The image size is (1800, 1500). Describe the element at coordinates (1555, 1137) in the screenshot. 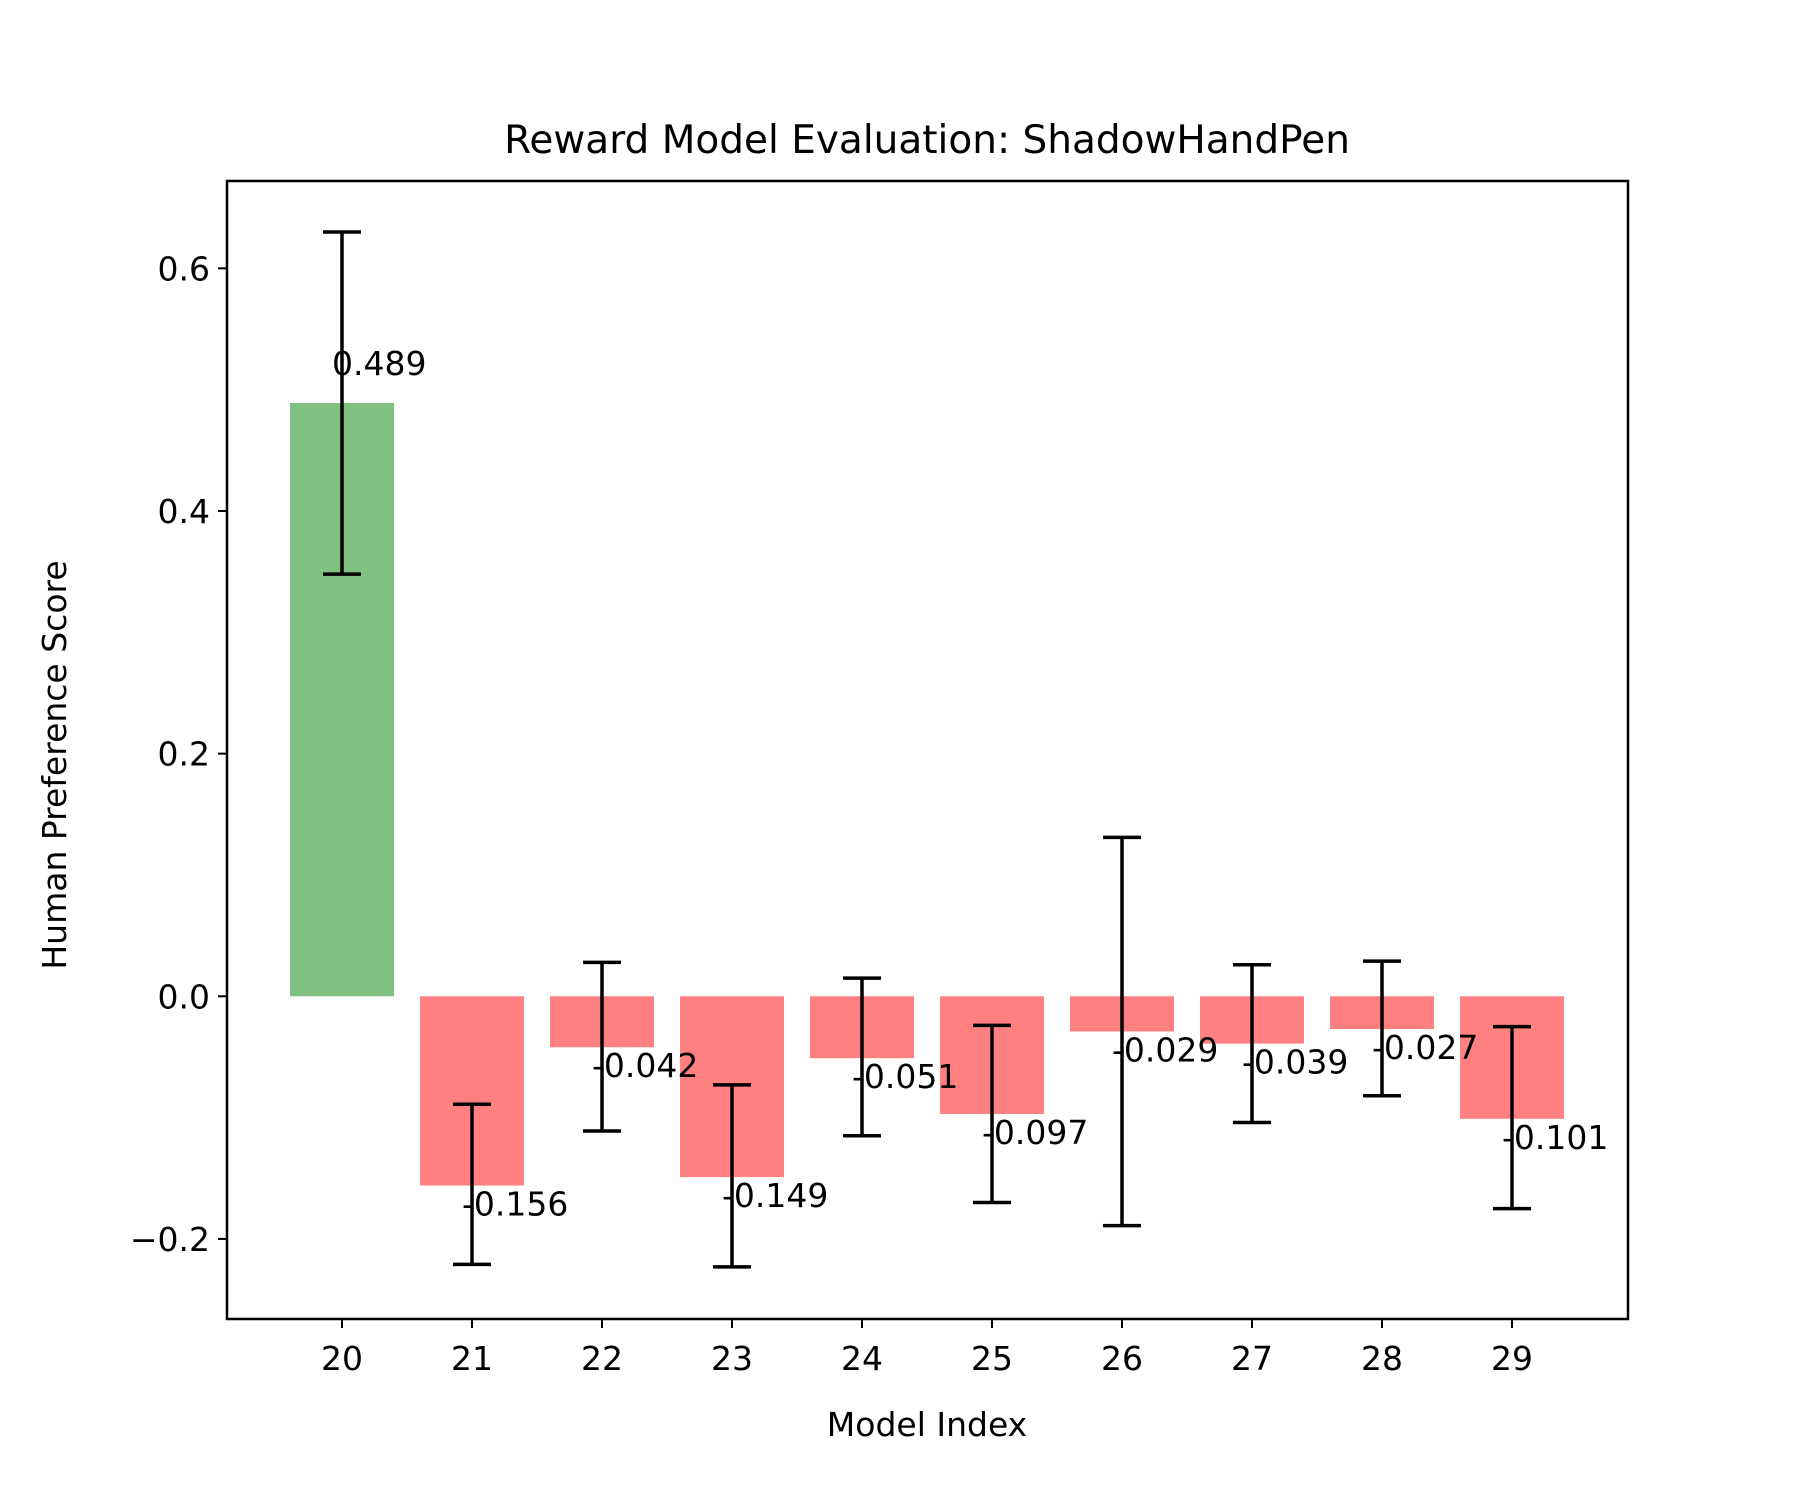

I see `data-label-29: -0.101` at that location.